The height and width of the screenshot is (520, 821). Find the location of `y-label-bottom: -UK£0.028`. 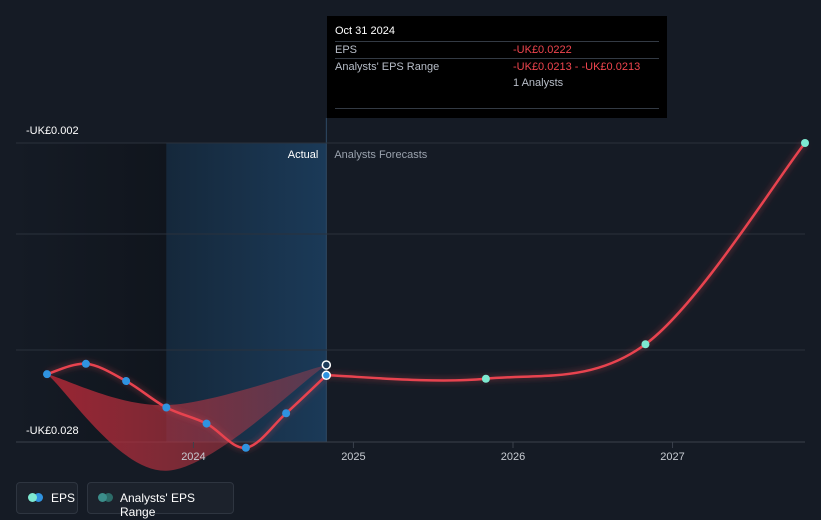

y-label-bottom: -UK£0.028 is located at coordinates (52, 431).